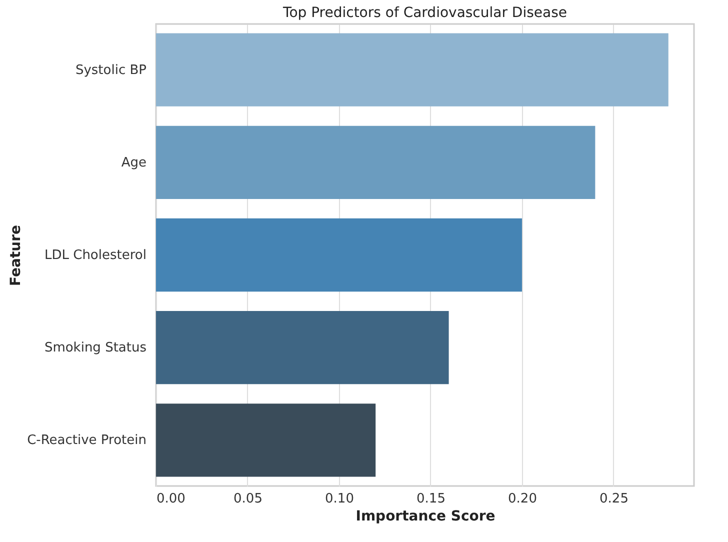 The width and height of the screenshot is (728, 542). What do you see at coordinates (16, 255) in the screenshot?
I see `y-axis-title: Feature` at bounding box center [16, 255].